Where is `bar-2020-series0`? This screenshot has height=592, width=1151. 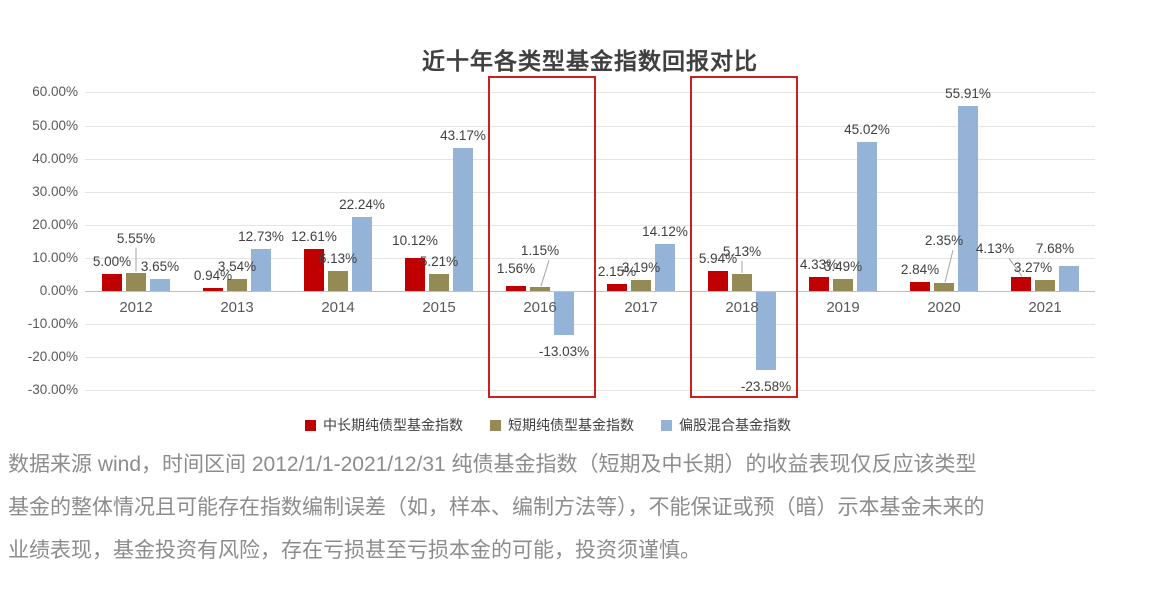
bar-2020-series0 is located at coordinates (920, 286).